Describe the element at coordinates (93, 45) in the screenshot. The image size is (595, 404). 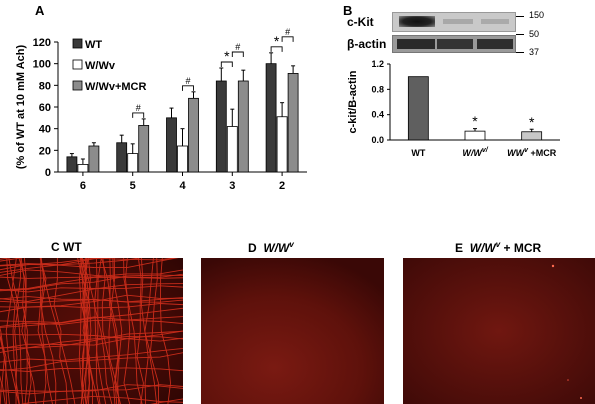
I see `legend-label: WT` at that location.